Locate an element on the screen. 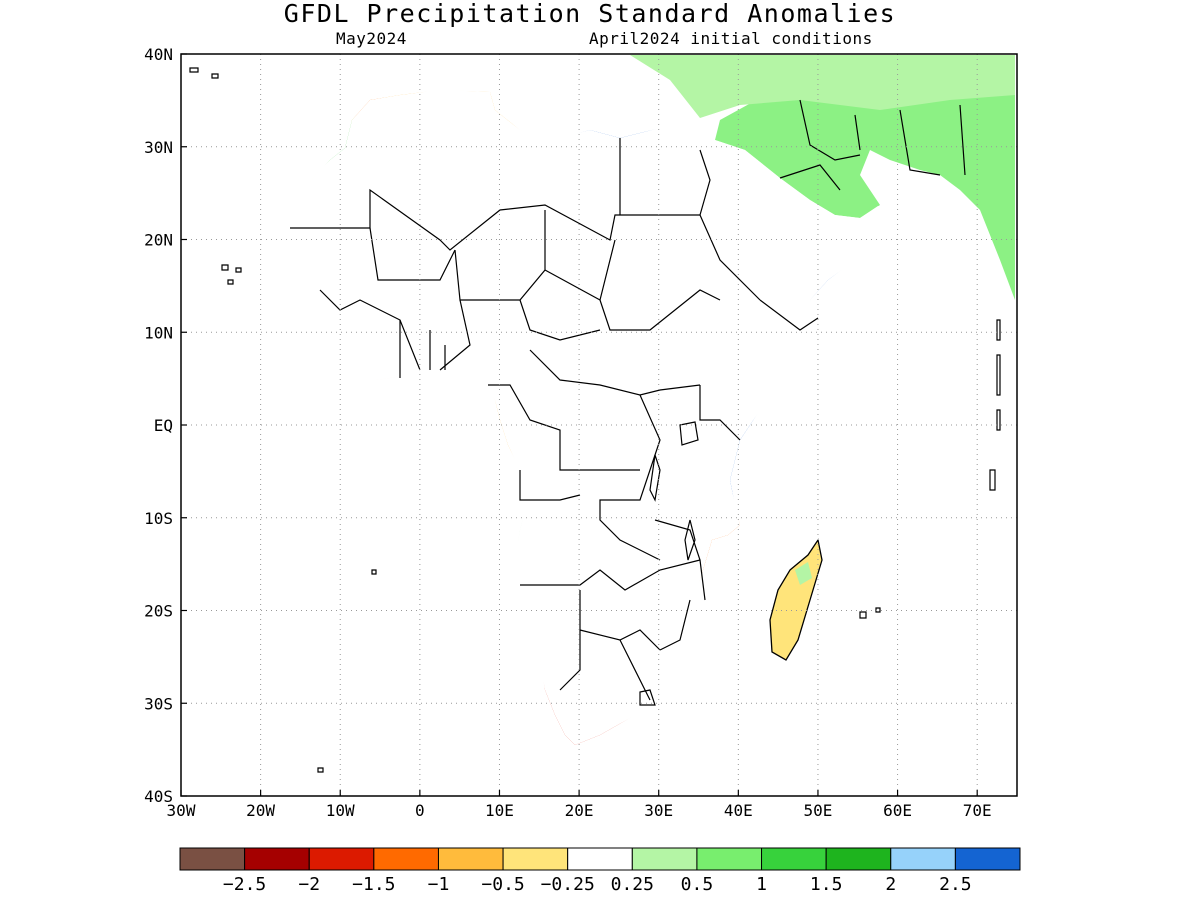  y-tick-label-10S: 10S is located at coordinates (158, 518).